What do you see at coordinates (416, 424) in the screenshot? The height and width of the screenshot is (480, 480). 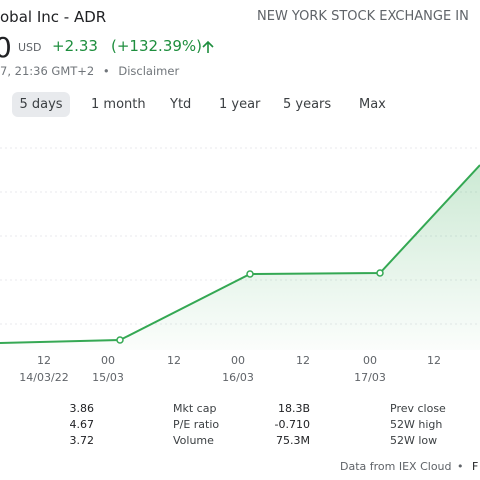 I see `stat-label: 52W high` at bounding box center [416, 424].